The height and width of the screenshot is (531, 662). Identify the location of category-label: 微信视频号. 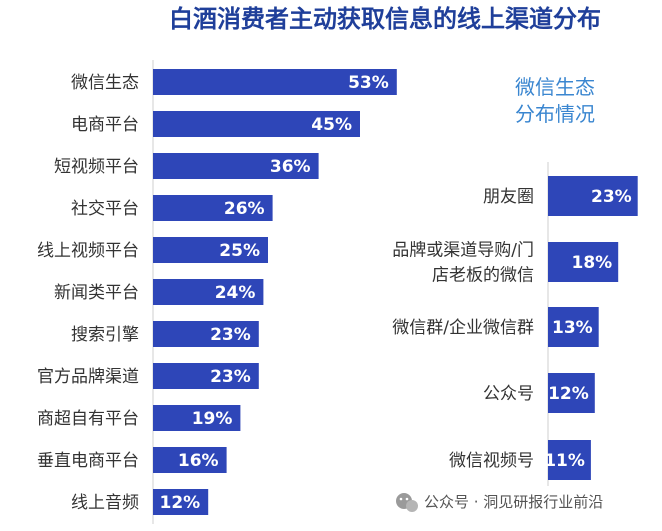
(491, 461).